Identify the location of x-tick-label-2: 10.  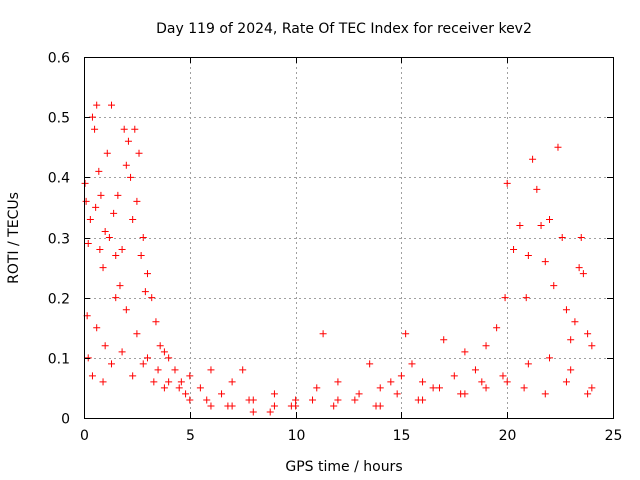
(297, 436).